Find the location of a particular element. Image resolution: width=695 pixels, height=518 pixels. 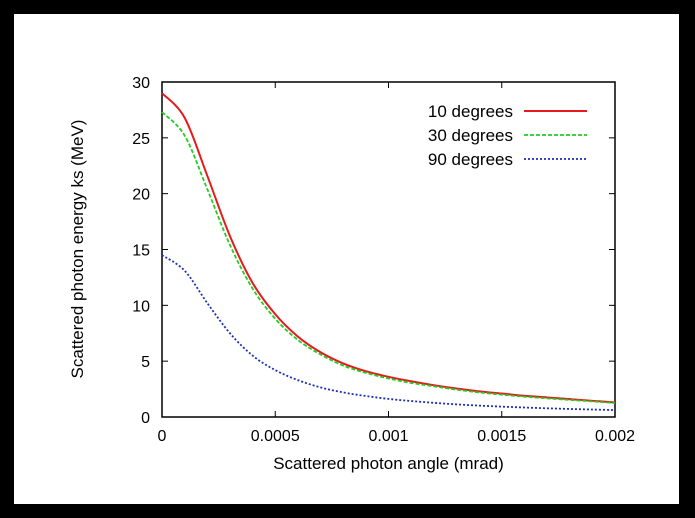

y-tick-label: 20 is located at coordinates (141, 195).